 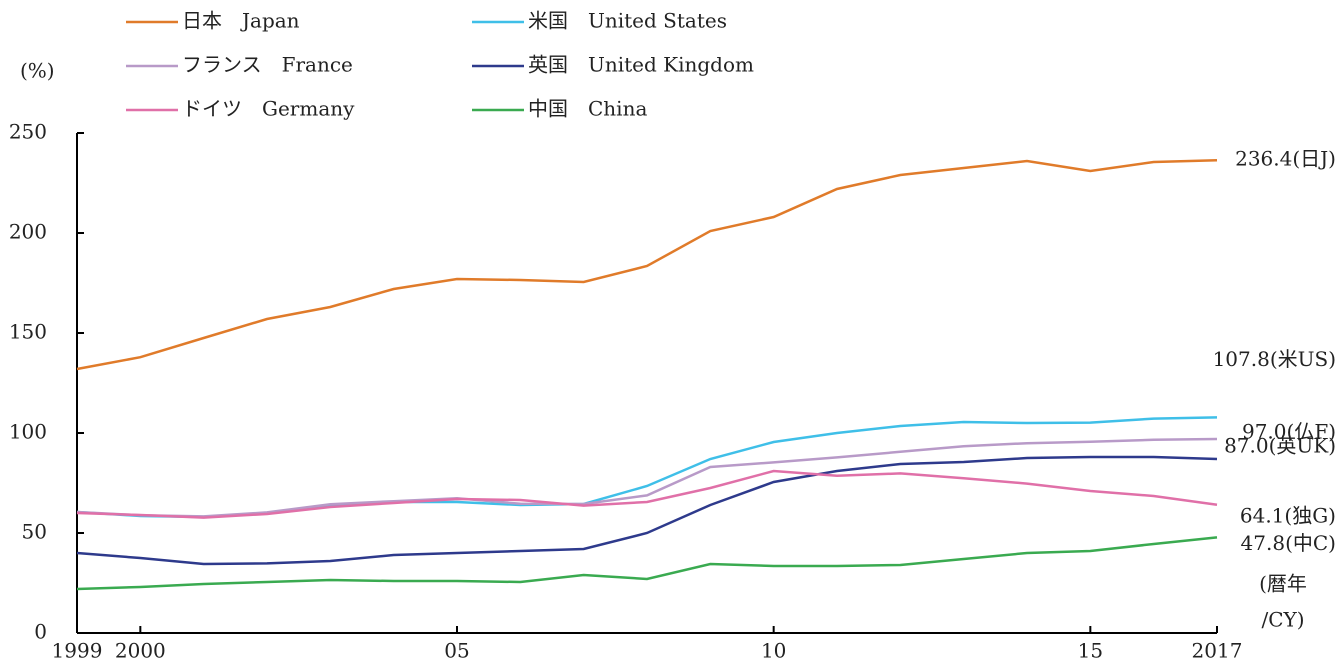 What do you see at coordinates (34, 532) in the screenshot?
I see `y-tick-label: 50` at bounding box center [34, 532].